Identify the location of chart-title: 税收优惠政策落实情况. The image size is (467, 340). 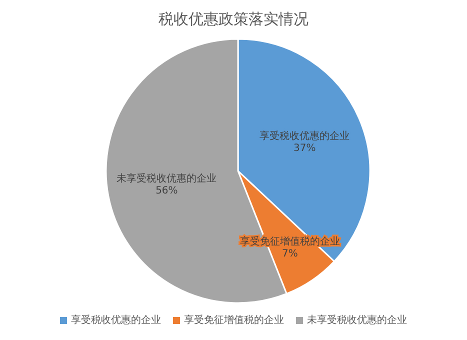
(234, 19).